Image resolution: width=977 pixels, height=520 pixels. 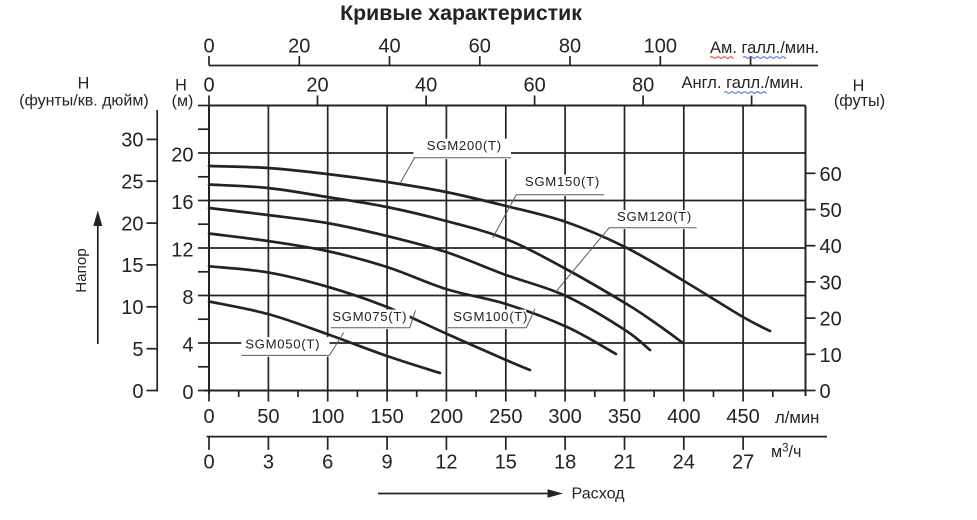 What do you see at coordinates (461, 13) in the screenshot?
I see `svg-text: Кривые характеристик` at bounding box center [461, 13].